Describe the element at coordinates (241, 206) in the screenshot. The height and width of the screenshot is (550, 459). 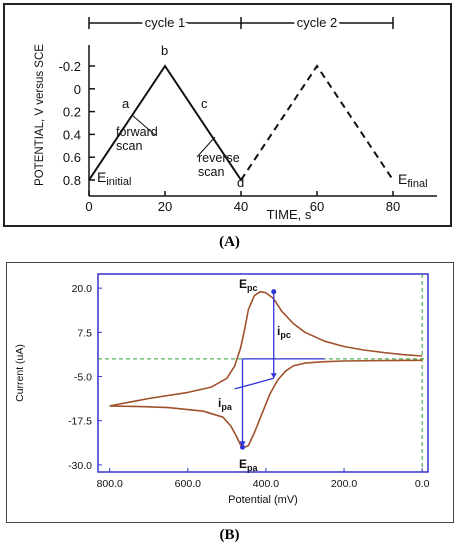
I see `x-tick-label-a: 40` at that location.